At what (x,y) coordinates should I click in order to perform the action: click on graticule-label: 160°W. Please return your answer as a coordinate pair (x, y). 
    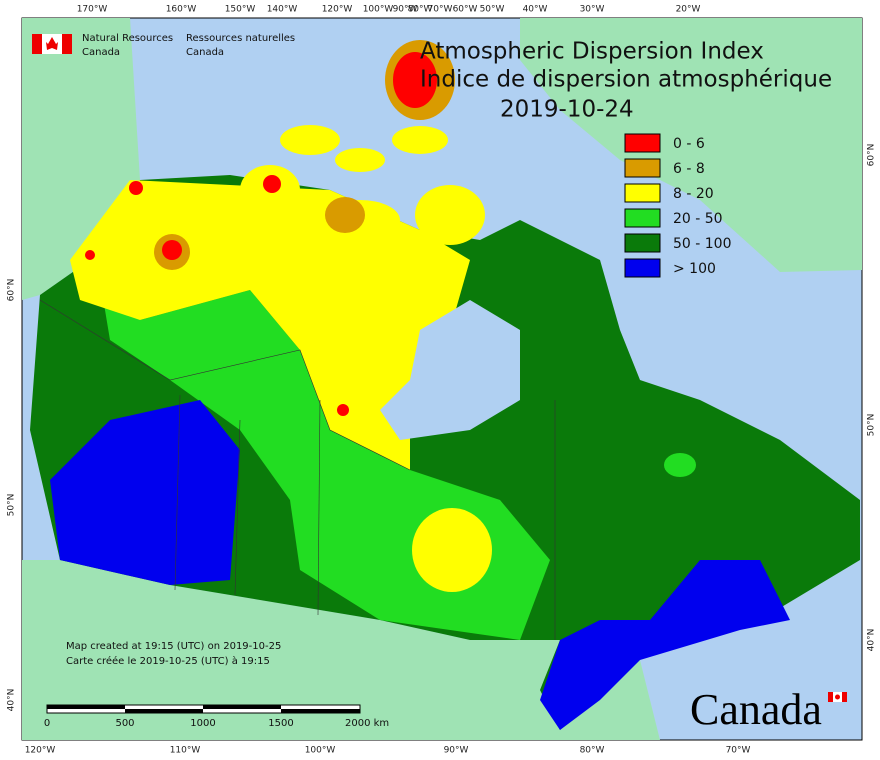
    Looking at the image, I should click on (181, 10).